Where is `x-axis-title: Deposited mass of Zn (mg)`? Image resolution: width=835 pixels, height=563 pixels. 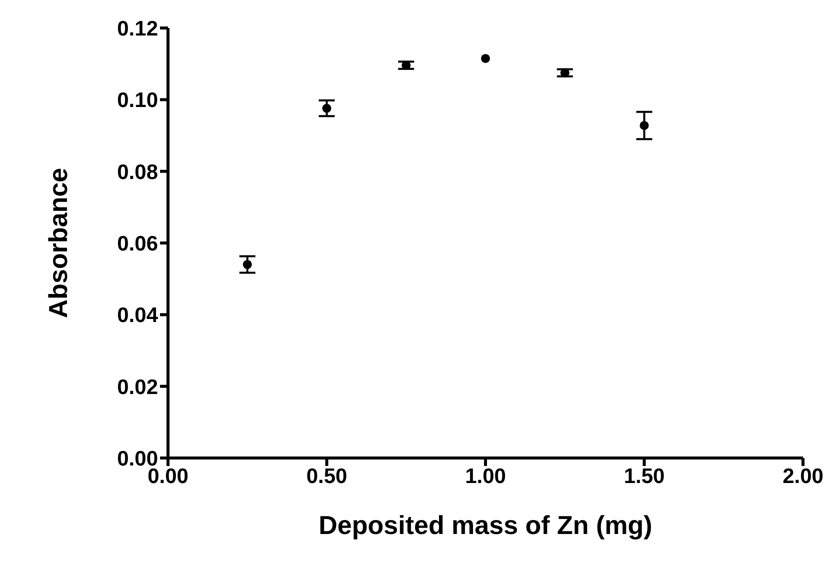
x-axis-title: Deposited mass of Zn (mg) is located at coordinates (485, 525).